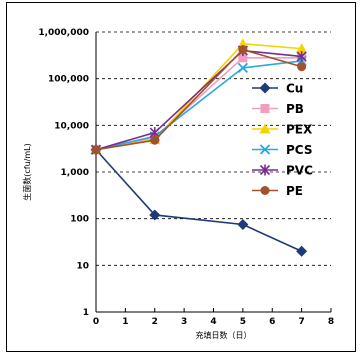 The width and height of the screenshot is (363, 356). What do you see at coordinates (282, 140) in the screenshot?
I see `legend: Cu PB PEX PCS PVC PE` at bounding box center [282, 140].